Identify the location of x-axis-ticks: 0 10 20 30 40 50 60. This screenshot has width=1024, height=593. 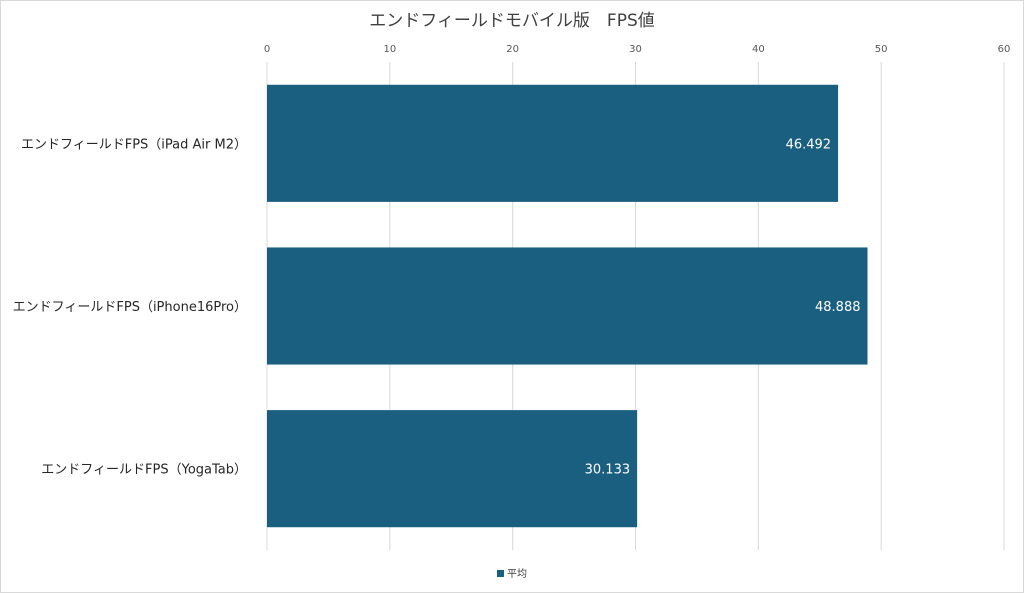
(637, 49).